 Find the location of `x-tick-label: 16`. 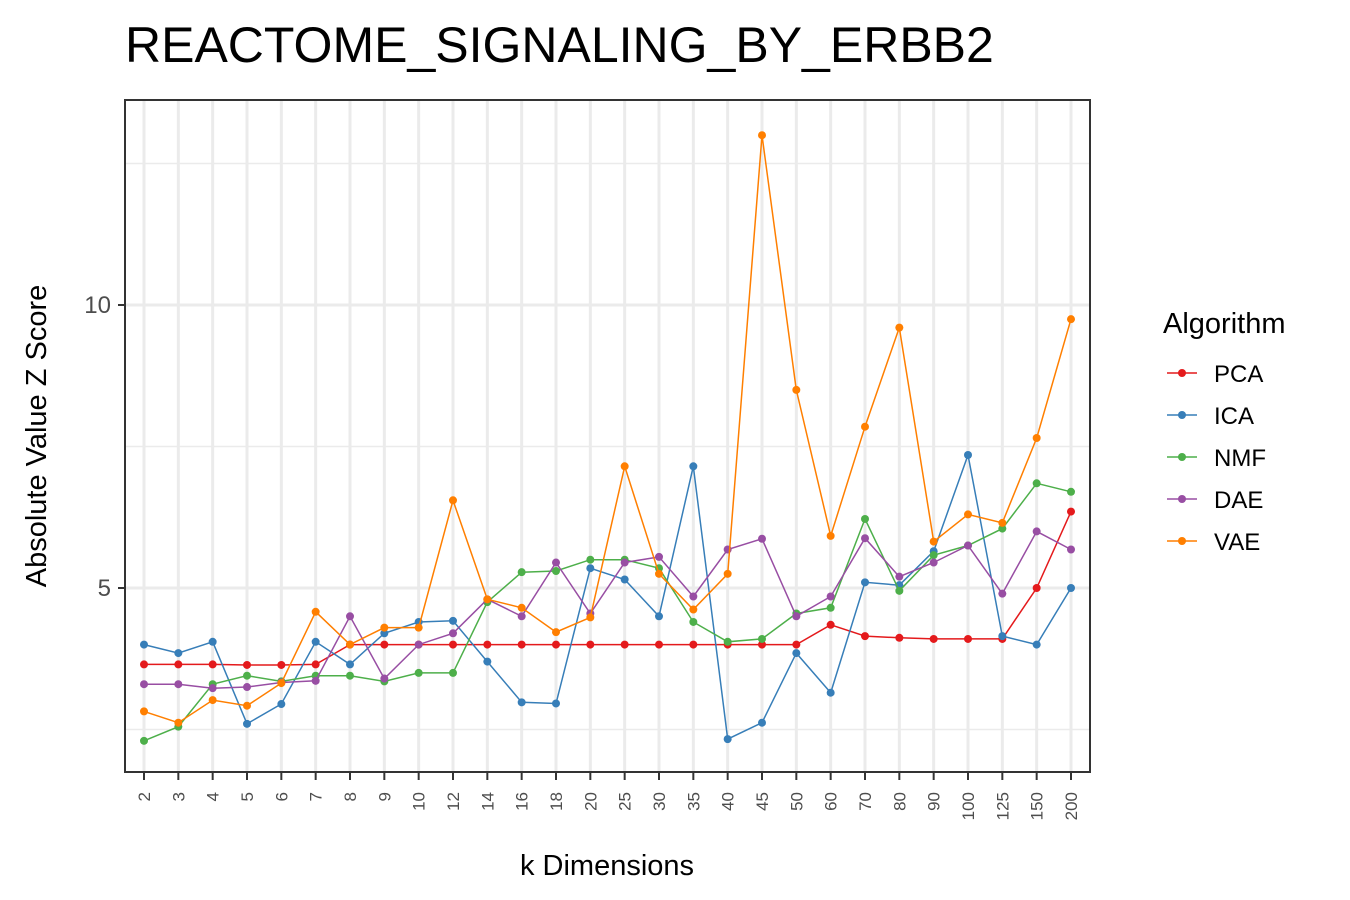

x-tick-label: 16 is located at coordinates (522, 801).